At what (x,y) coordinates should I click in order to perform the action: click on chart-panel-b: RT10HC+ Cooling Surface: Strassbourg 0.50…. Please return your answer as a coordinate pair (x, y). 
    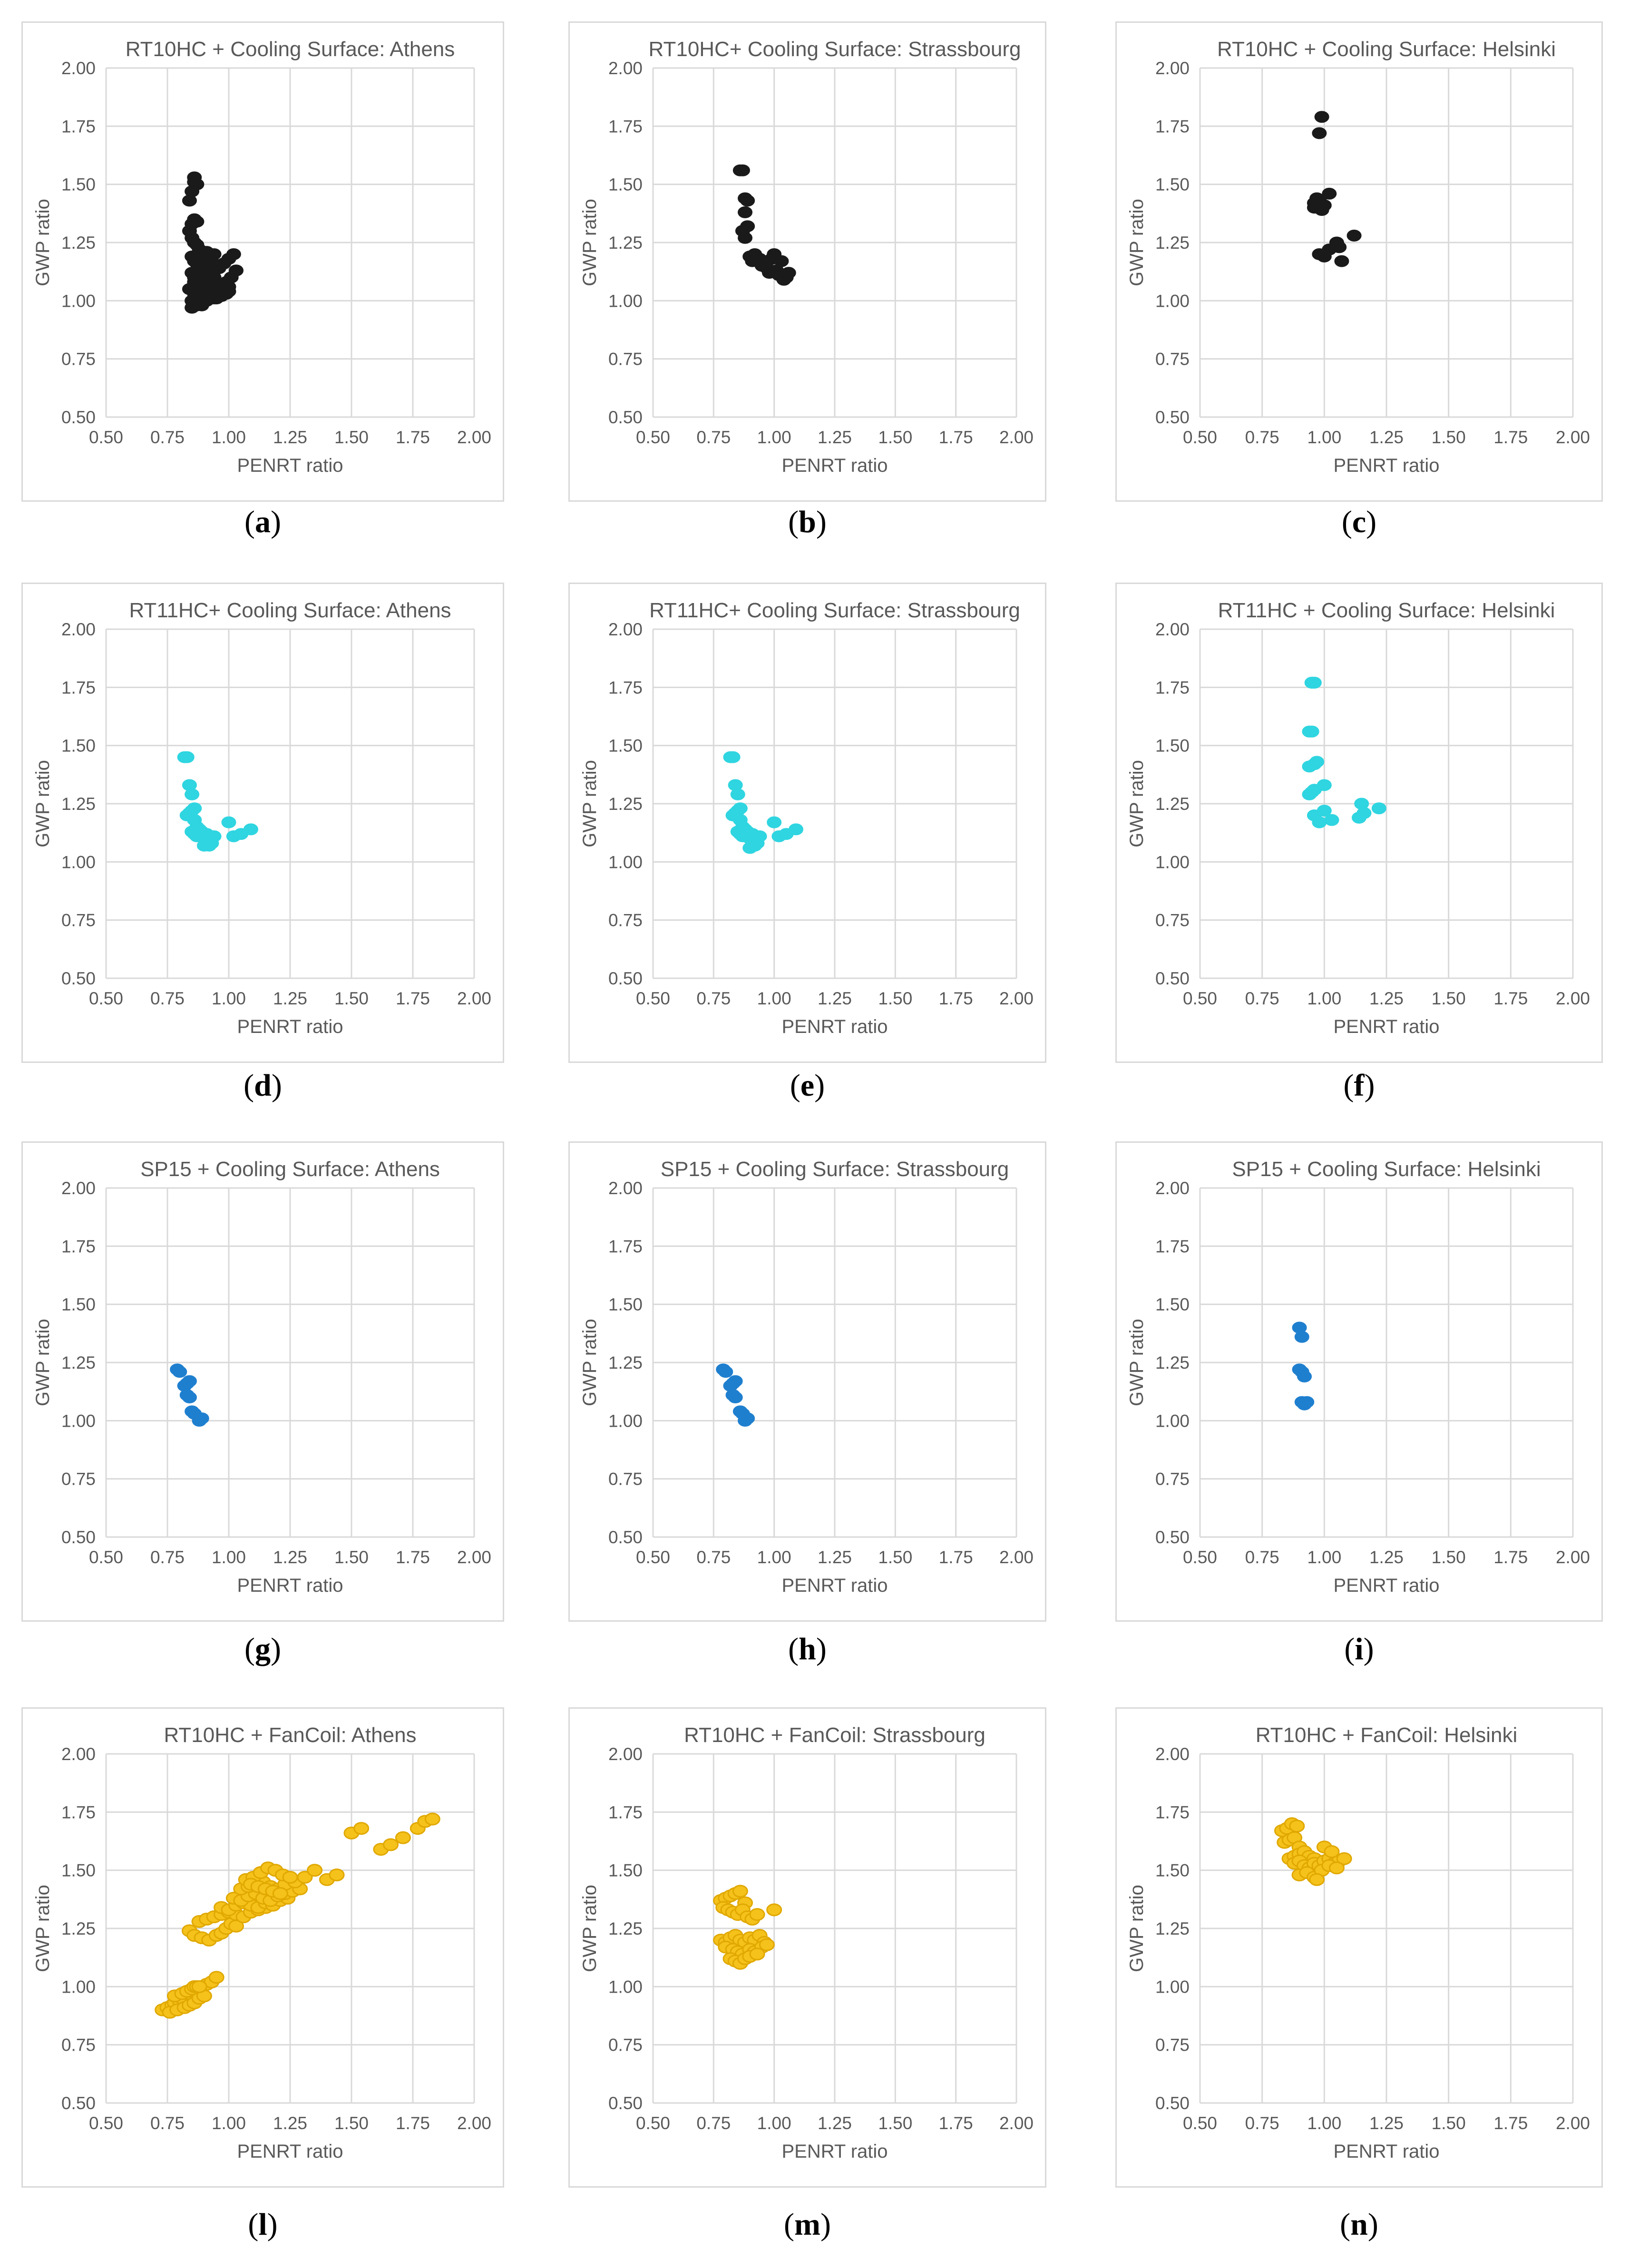
    Looking at the image, I should click on (807, 261).